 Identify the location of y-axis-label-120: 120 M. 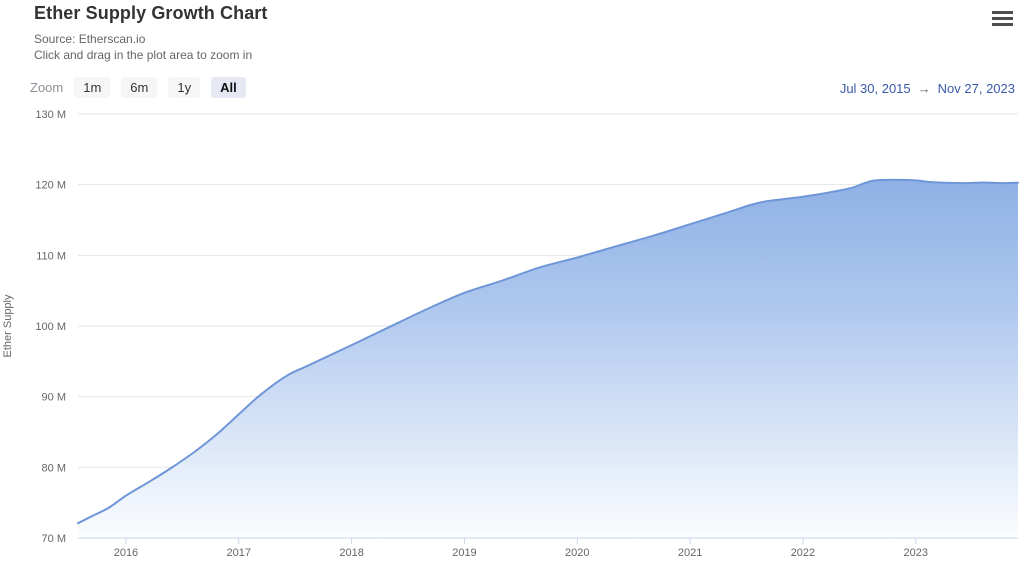
(50, 186).